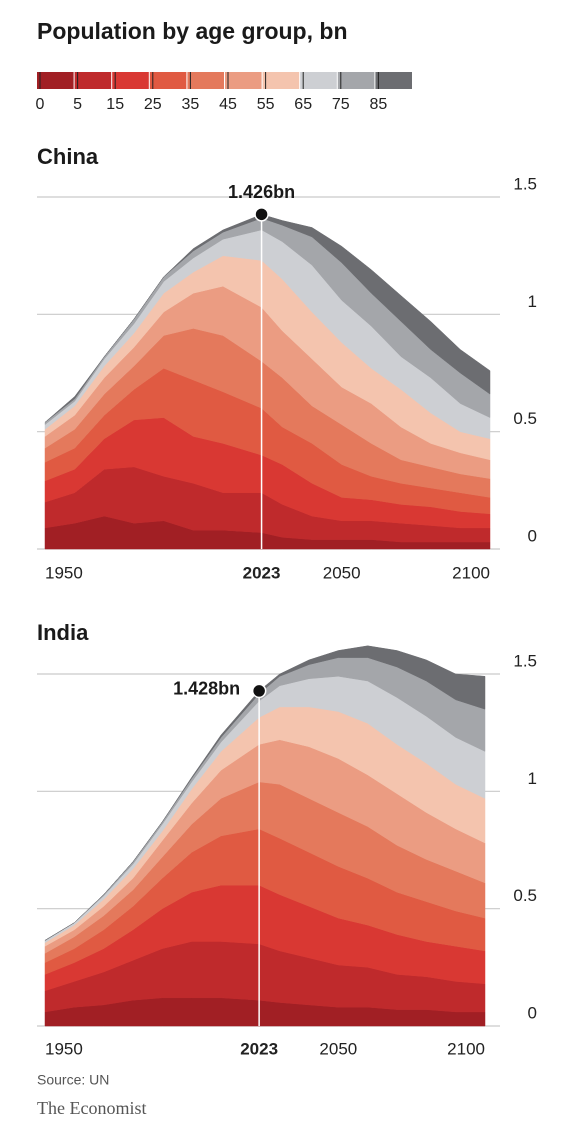  Describe the element at coordinates (341, 104) in the screenshot. I see `legend-label: 75` at that location.